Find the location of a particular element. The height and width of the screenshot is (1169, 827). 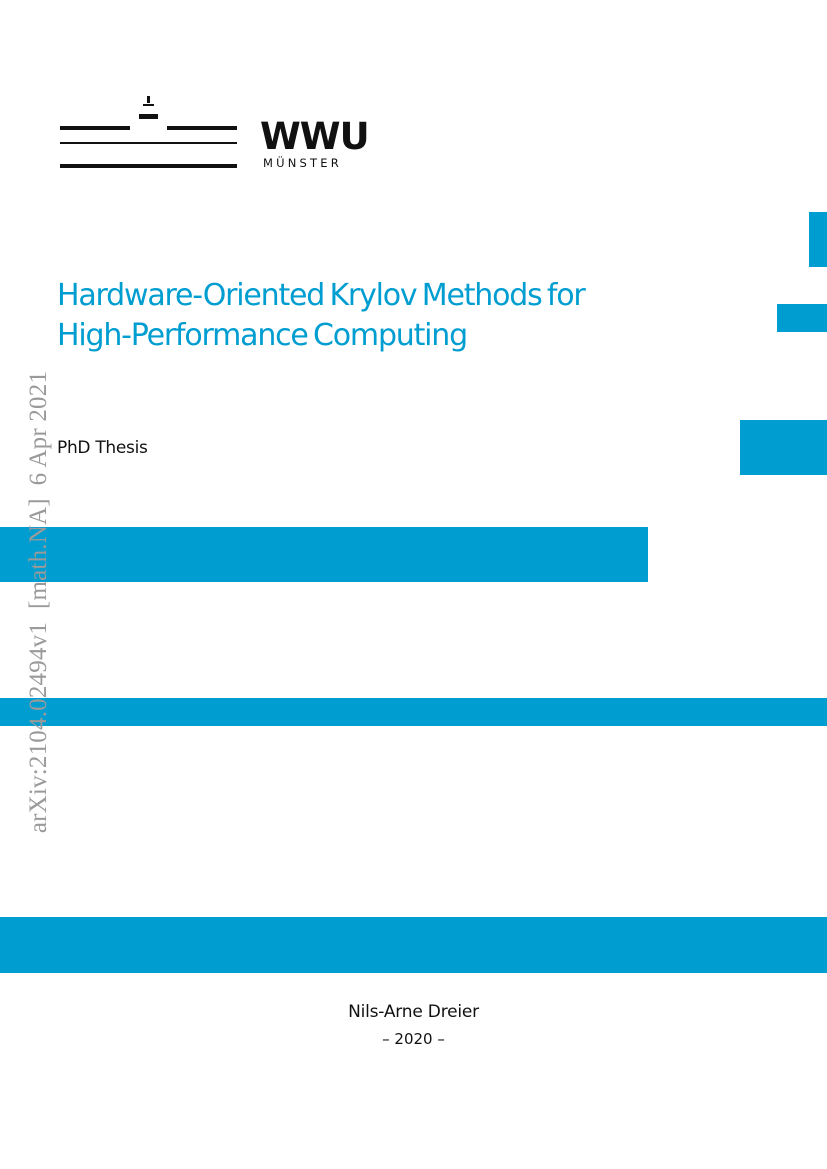

thesis-title-line2: High-Performance Computing is located at coordinates (262, 335).